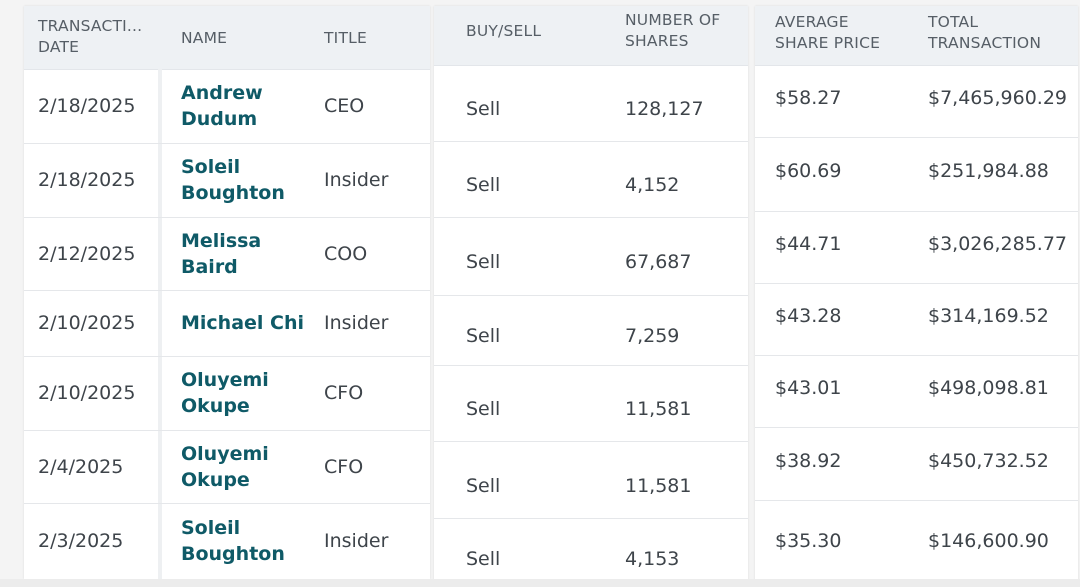  What do you see at coordinates (81, 467) in the screenshot?
I see `cell-transaction-date: 2/4/2025` at bounding box center [81, 467].